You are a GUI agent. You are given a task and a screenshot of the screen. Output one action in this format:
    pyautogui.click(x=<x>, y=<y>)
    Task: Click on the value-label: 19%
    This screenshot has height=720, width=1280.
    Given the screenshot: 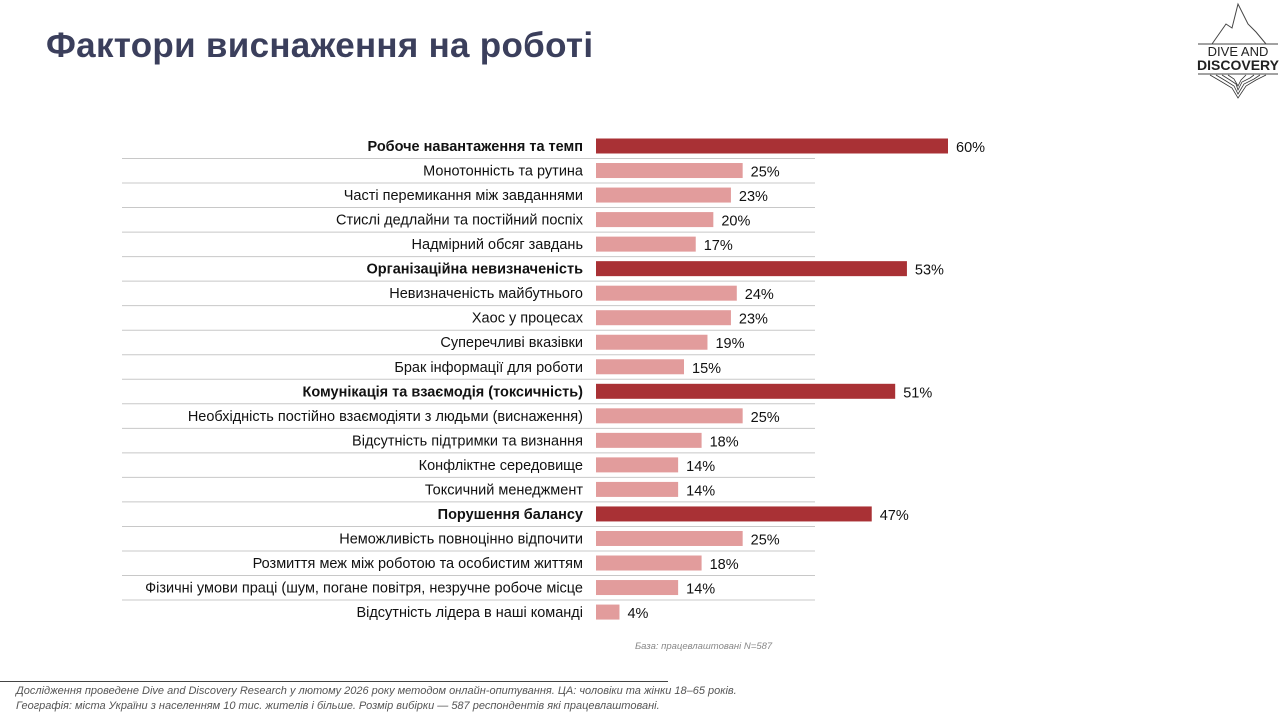 What is the action you would take?
    pyautogui.click(x=729, y=344)
    